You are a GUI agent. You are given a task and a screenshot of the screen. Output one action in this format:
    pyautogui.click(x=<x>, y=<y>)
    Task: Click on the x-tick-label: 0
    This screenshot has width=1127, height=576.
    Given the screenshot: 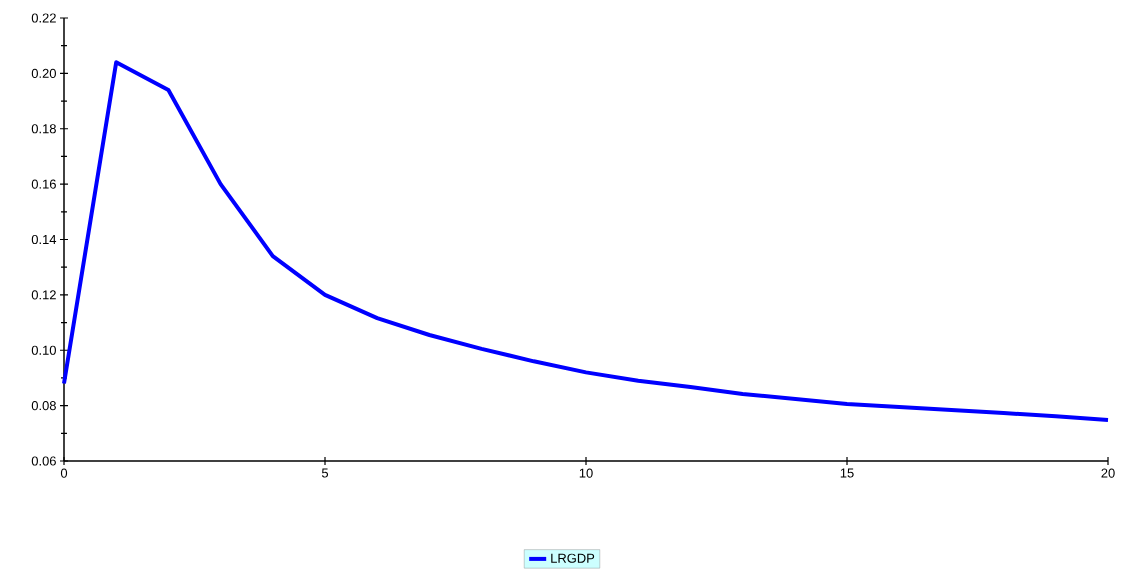 What is the action you would take?
    pyautogui.click(x=64, y=473)
    